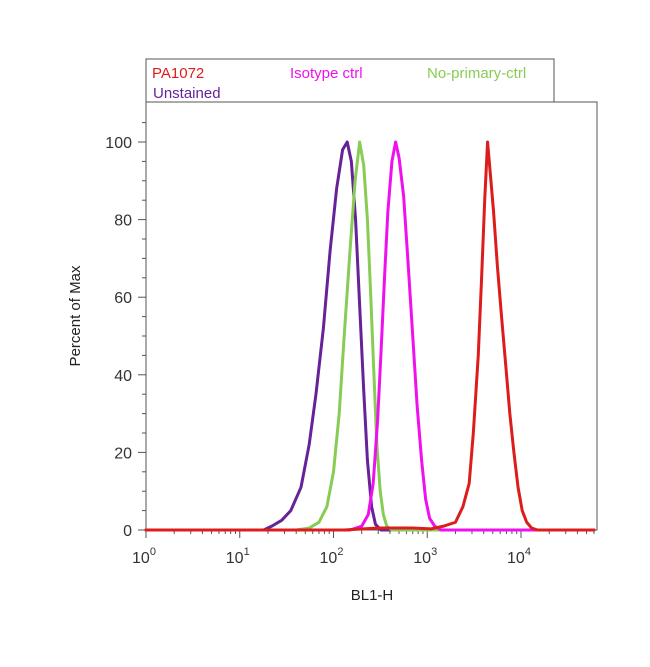 Image resolution: width=650 pixels, height=667 pixels. Describe the element at coordinates (425, 556) in the screenshot. I see `x-tick-label: 10³` at that location.